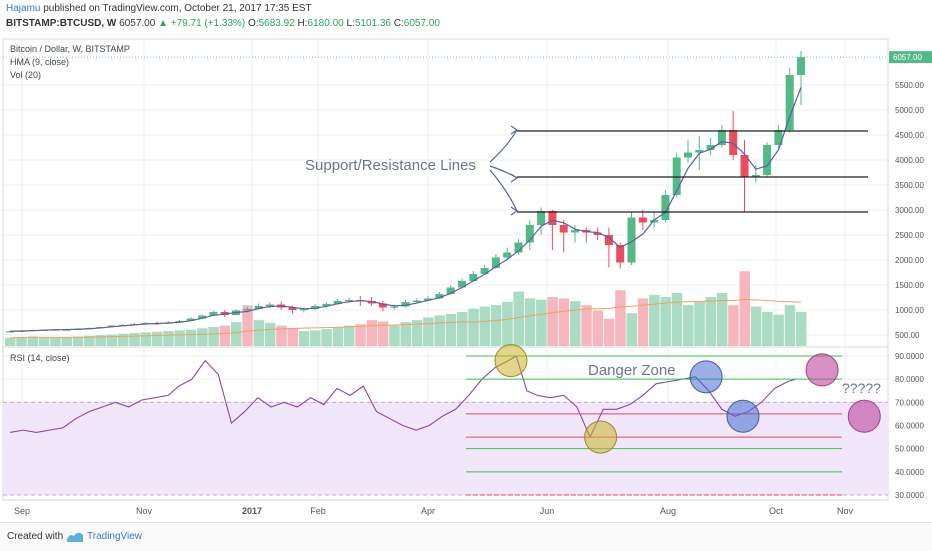 The width and height of the screenshot is (932, 551). What do you see at coordinates (23, 8) in the screenshot?
I see `author-link: Hajamu` at bounding box center [23, 8].